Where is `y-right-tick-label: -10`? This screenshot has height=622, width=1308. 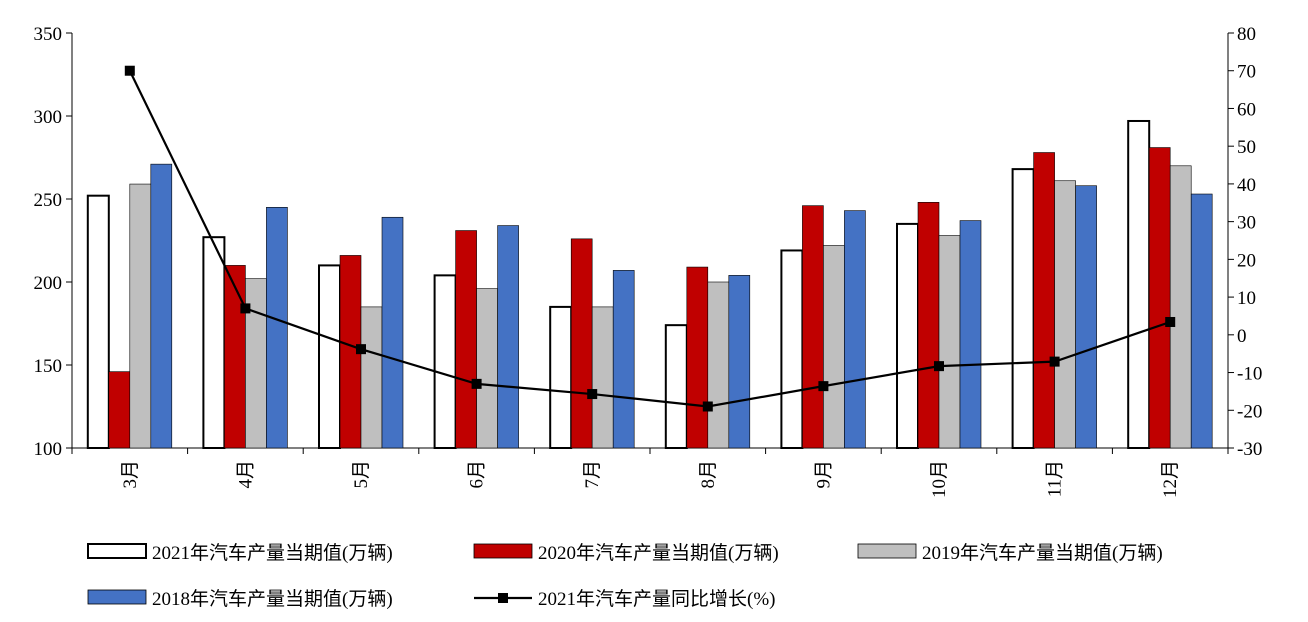 y-right-tick-label: -10 is located at coordinates (1249, 374).